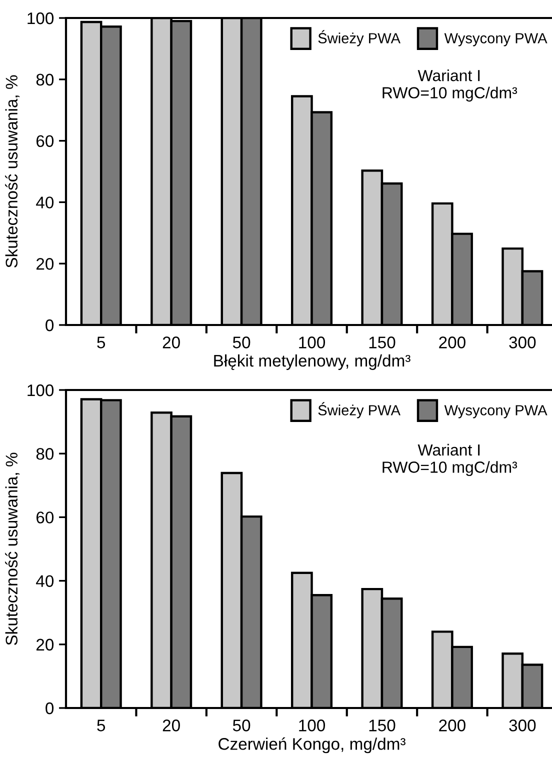 This screenshot has width=552, height=758. What do you see at coordinates (312, 745) in the screenshot?
I see `x-axis-title: Czerwień Kongo, mg/dm³` at bounding box center [312, 745].